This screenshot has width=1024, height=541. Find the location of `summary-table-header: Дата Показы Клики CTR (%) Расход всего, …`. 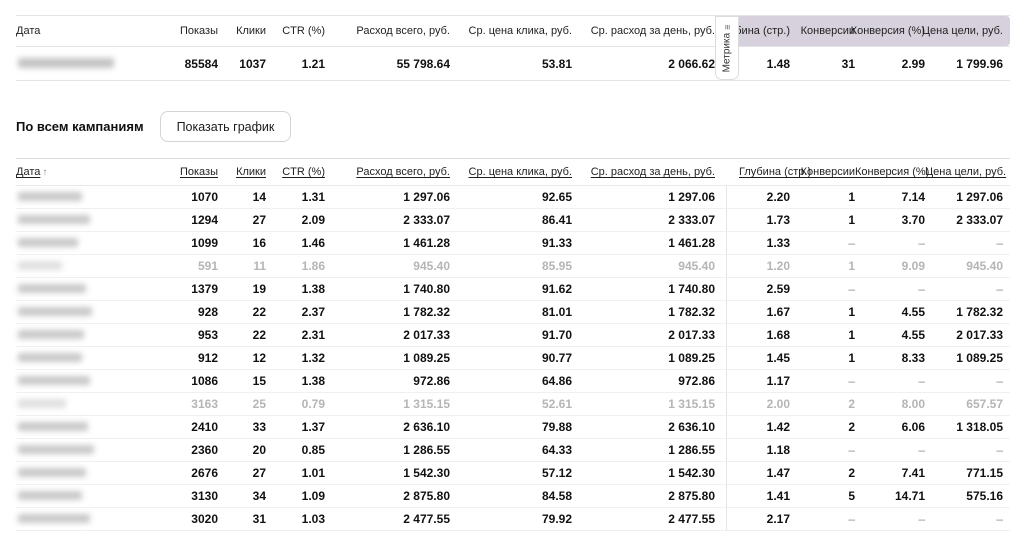

summary-table-header: Дата Показы Клики CTR (%) Расход всего, … is located at coordinates (513, 31).